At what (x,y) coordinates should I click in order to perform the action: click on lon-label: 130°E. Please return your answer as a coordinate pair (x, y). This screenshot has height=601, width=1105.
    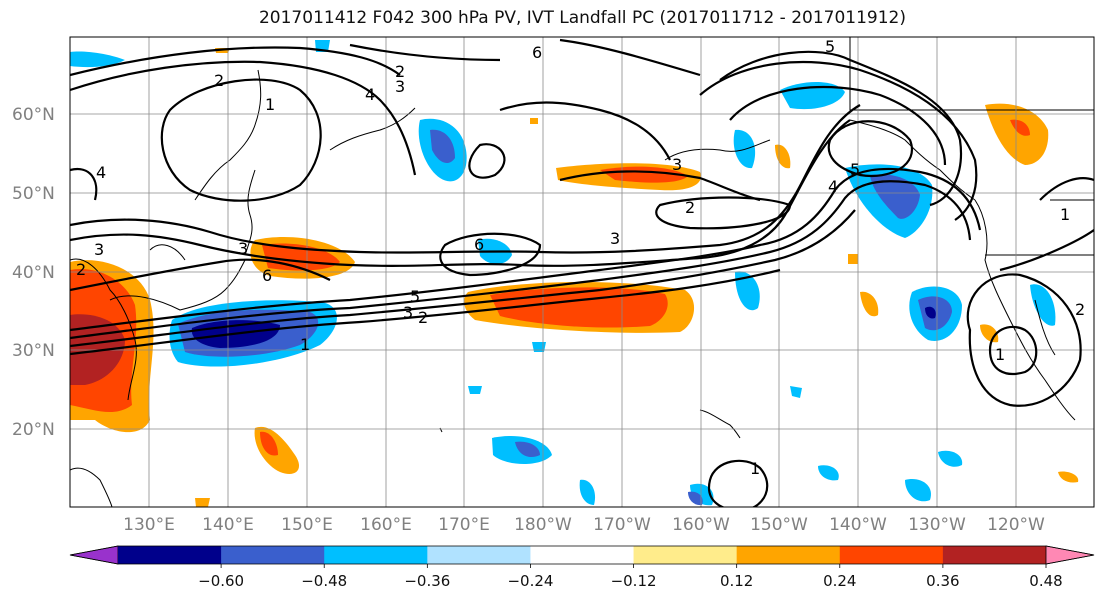
    Looking at the image, I should click on (149, 525).